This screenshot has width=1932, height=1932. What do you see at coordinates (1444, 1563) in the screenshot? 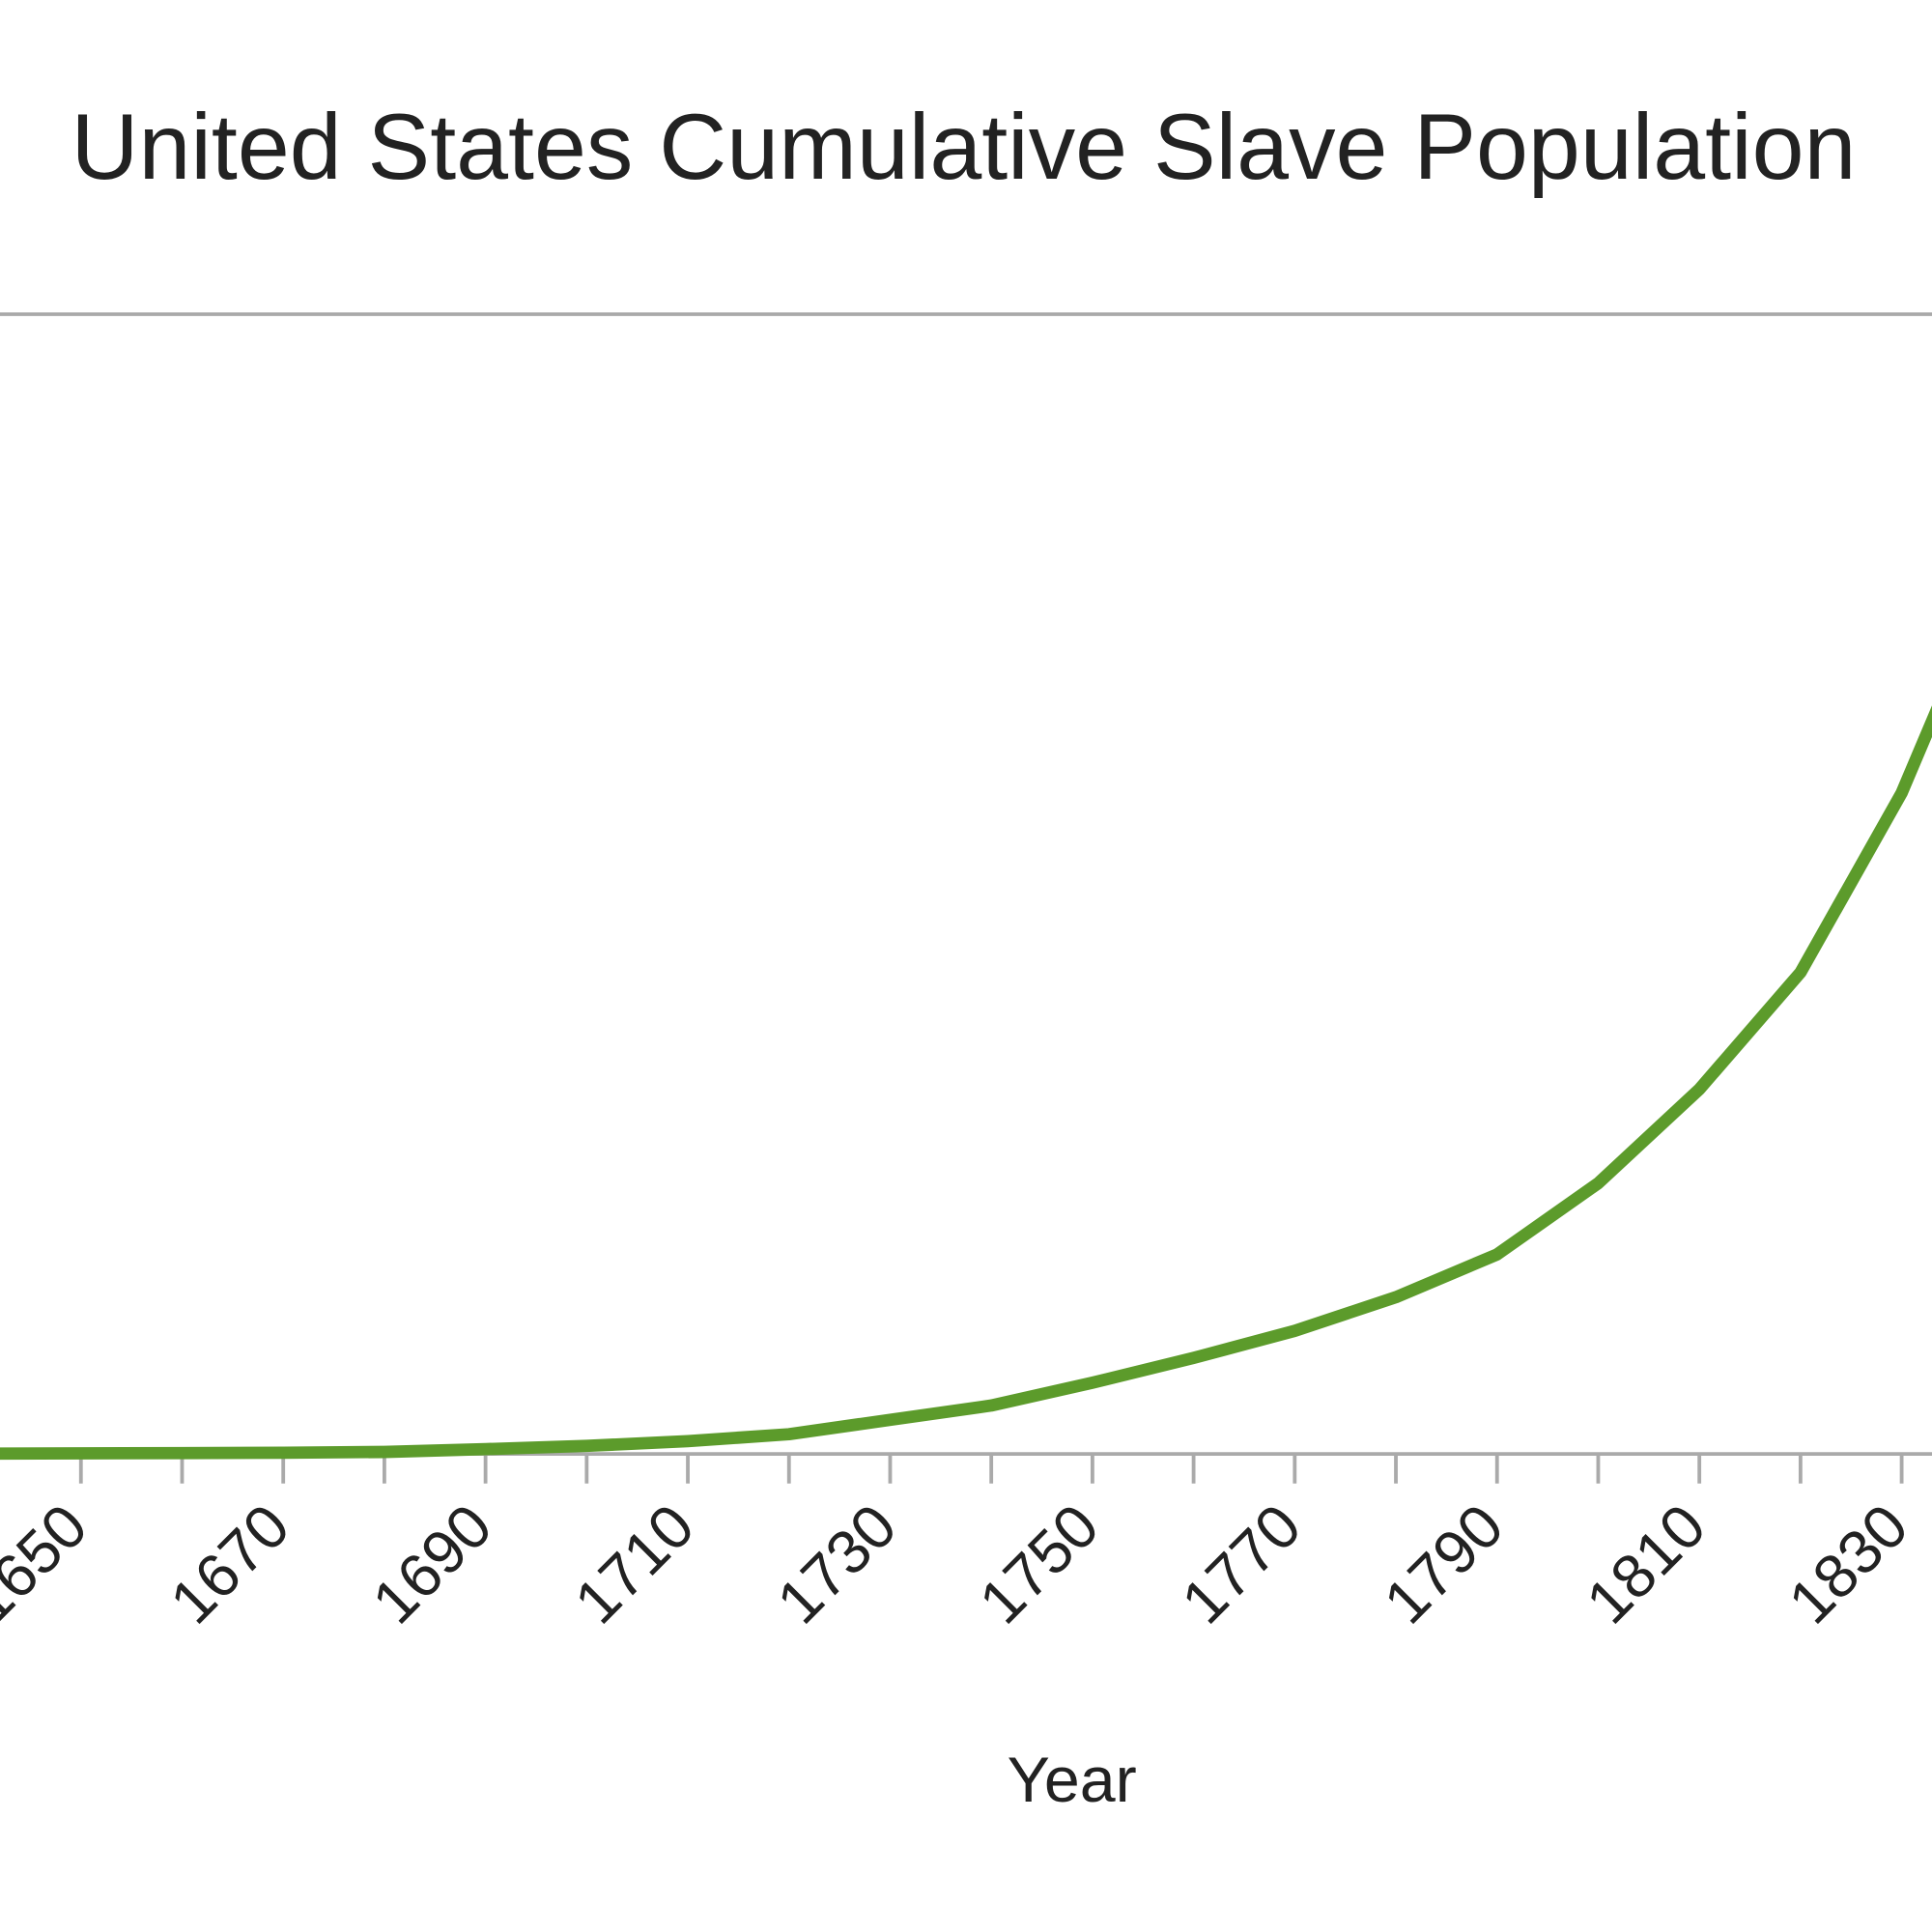
I see `x-tick-label: 1790` at bounding box center [1444, 1563].